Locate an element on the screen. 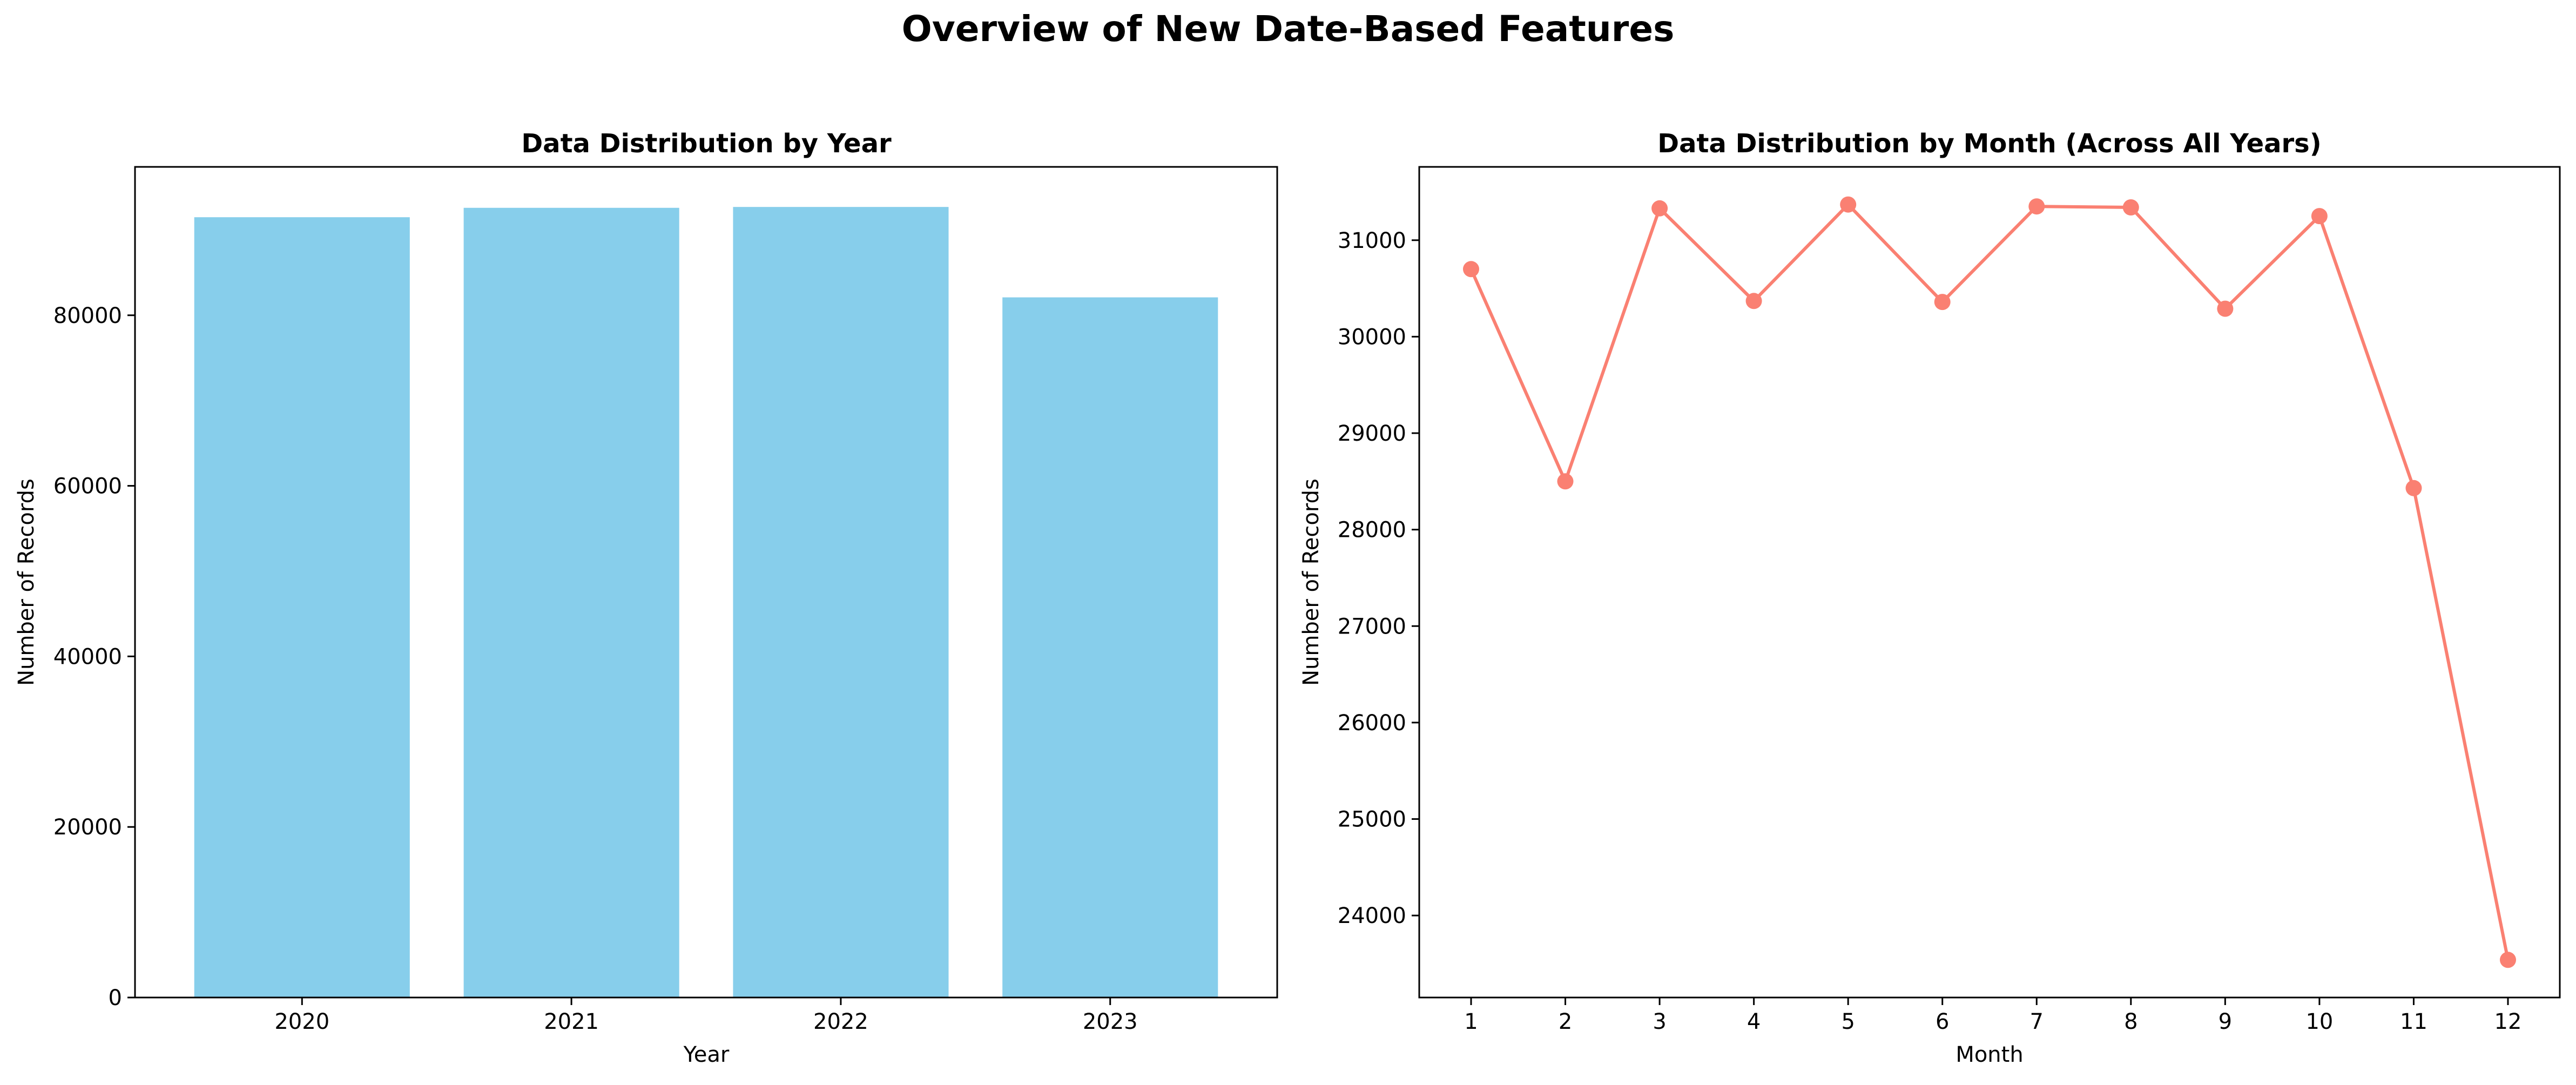  x-tick-label-2022: 2022 is located at coordinates (840, 1021).